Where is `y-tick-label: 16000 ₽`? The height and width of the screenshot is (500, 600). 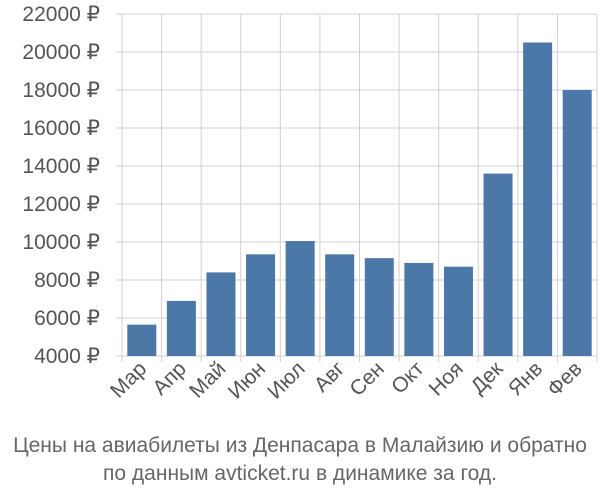 y-tick-label: 16000 ₽ is located at coordinates (61, 128).